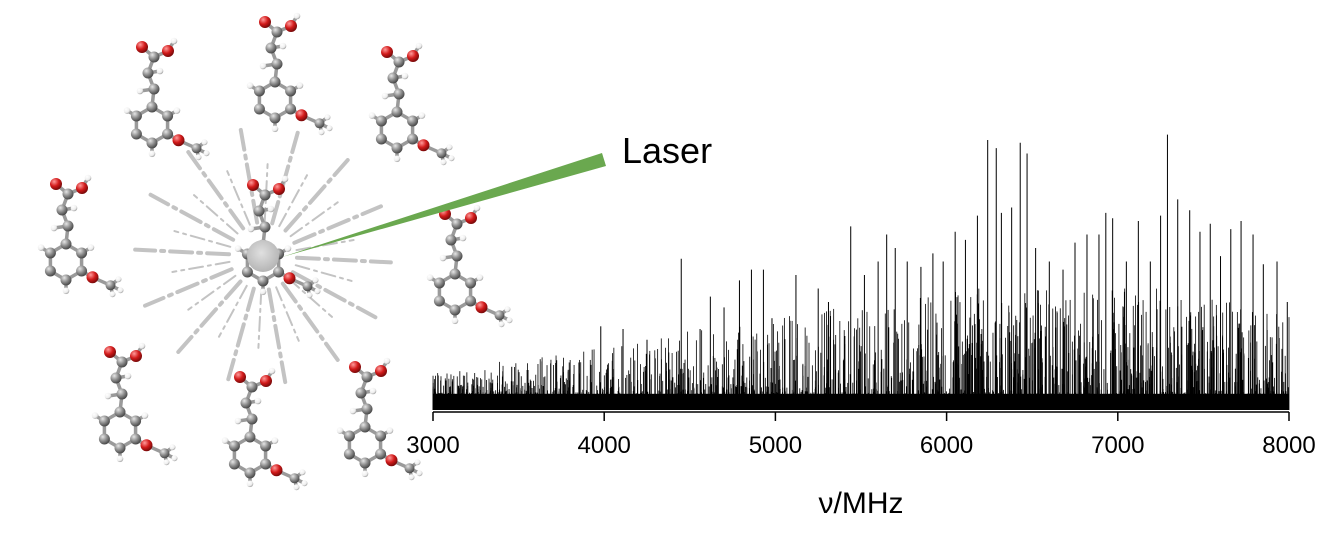 The height and width of the screenshot is (534, 1328). Describe the element at coordinates (1288, 445) in the screenshot. I see `x-tick-label: 8000` at that location.